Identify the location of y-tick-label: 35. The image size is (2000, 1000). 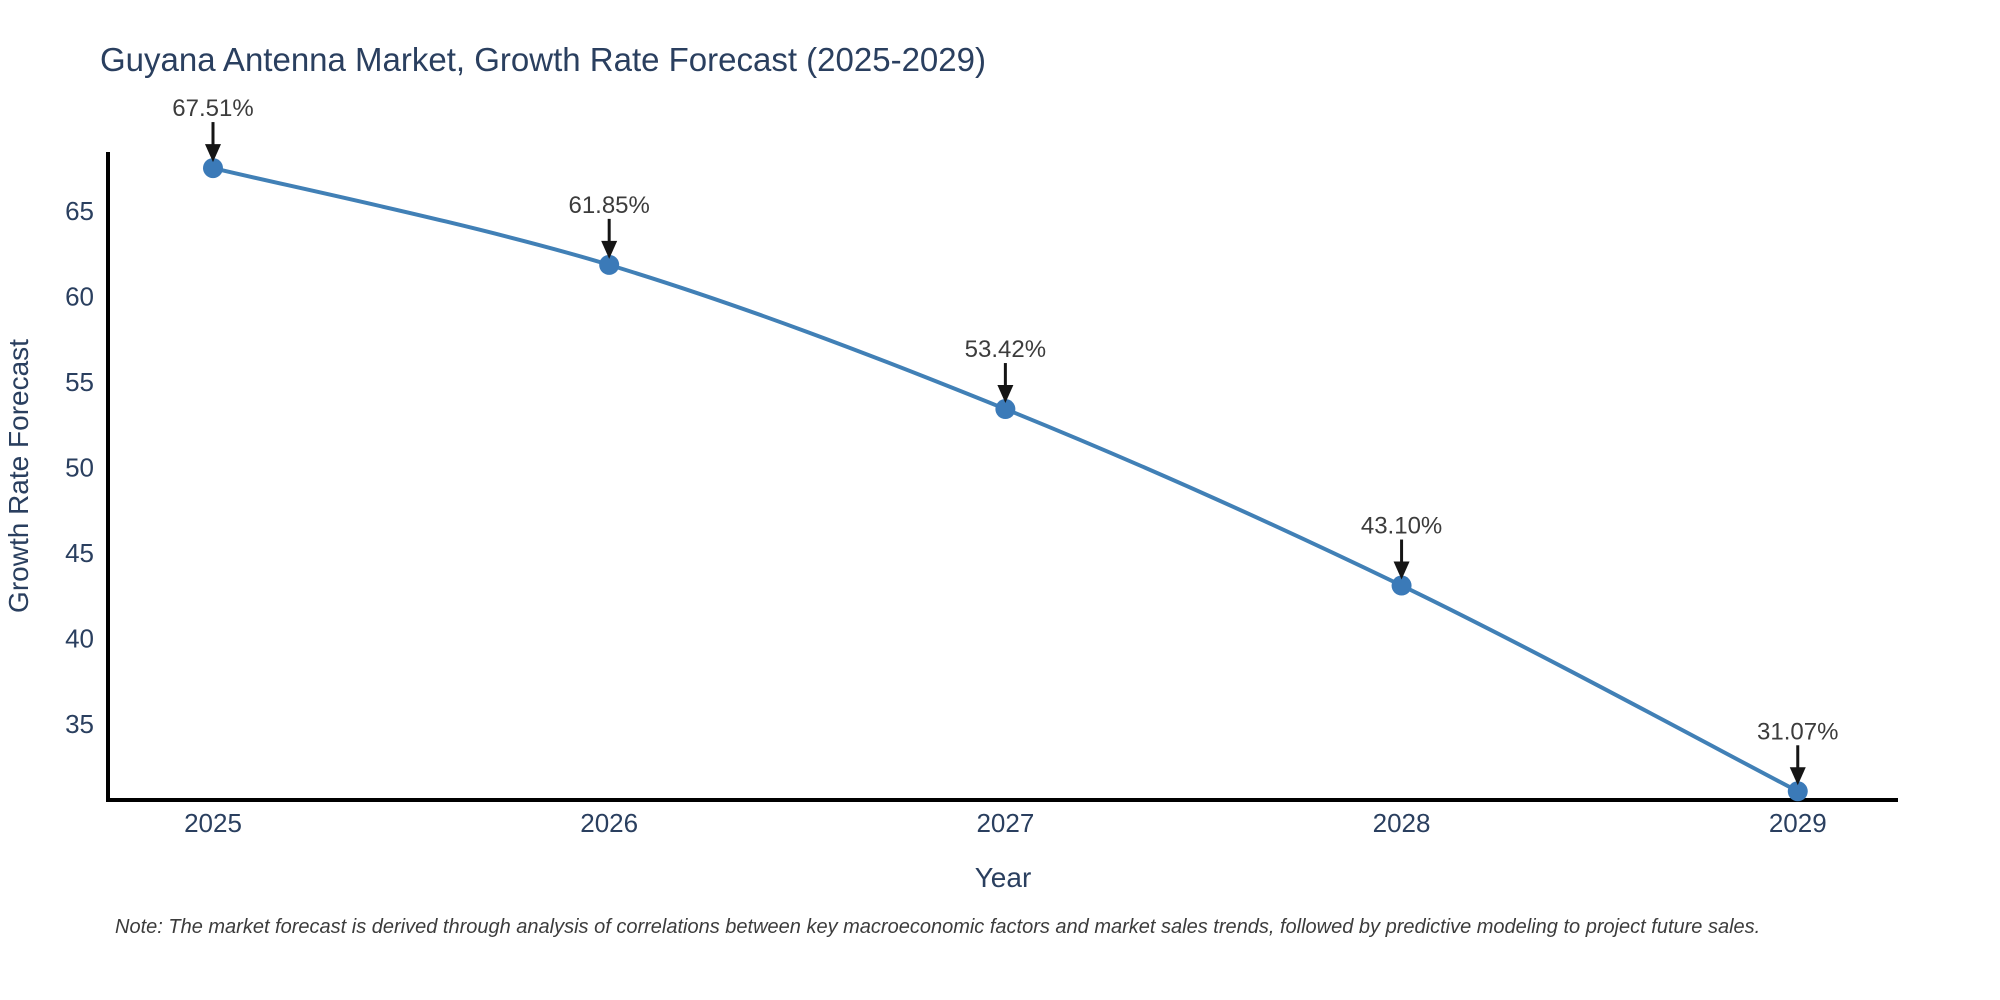
(79, 724).